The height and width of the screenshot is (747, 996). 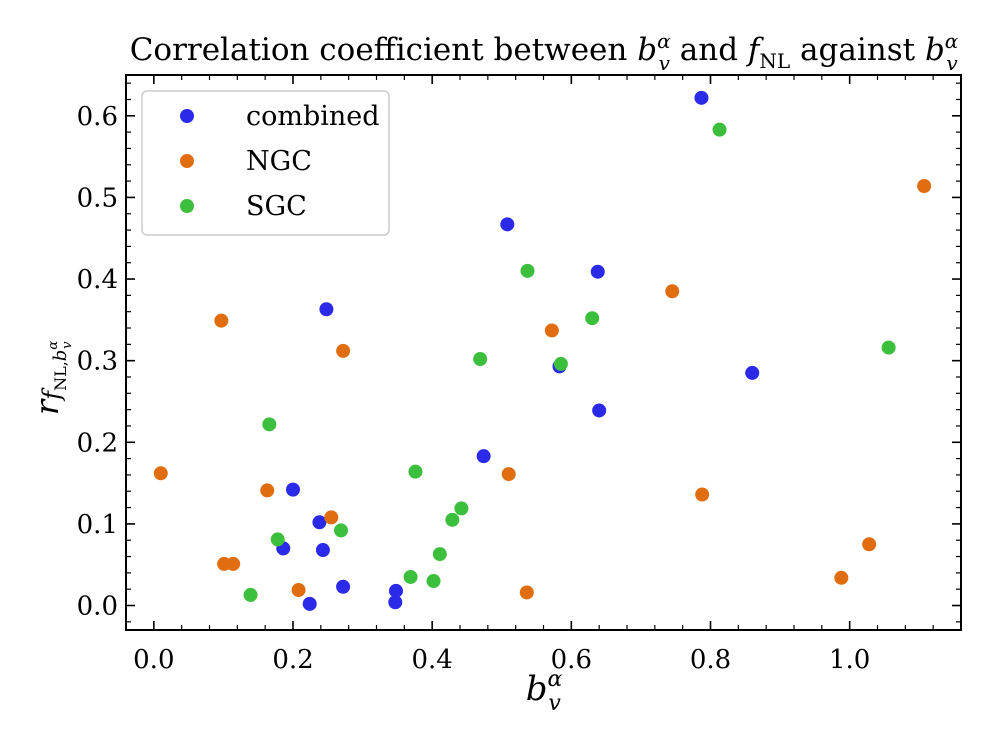 I want to click on title-middle: and, so click(x=709, y=50).